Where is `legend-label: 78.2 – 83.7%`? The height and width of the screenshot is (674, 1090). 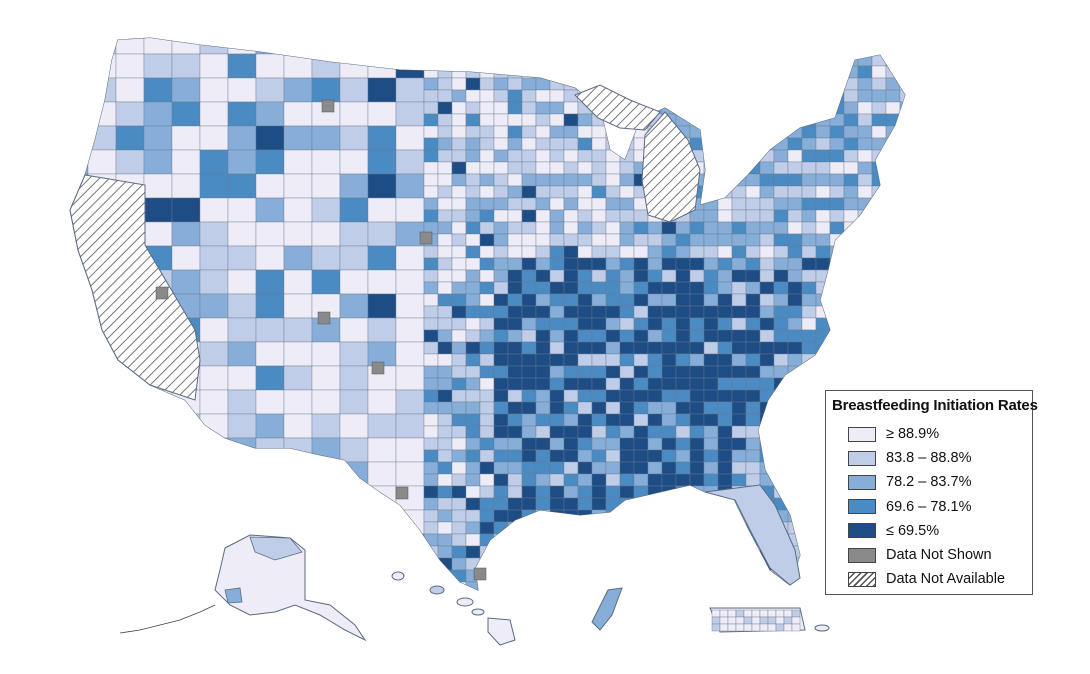
legend-label: 78.2 – 83.7% is located at coordinates (929, 482).